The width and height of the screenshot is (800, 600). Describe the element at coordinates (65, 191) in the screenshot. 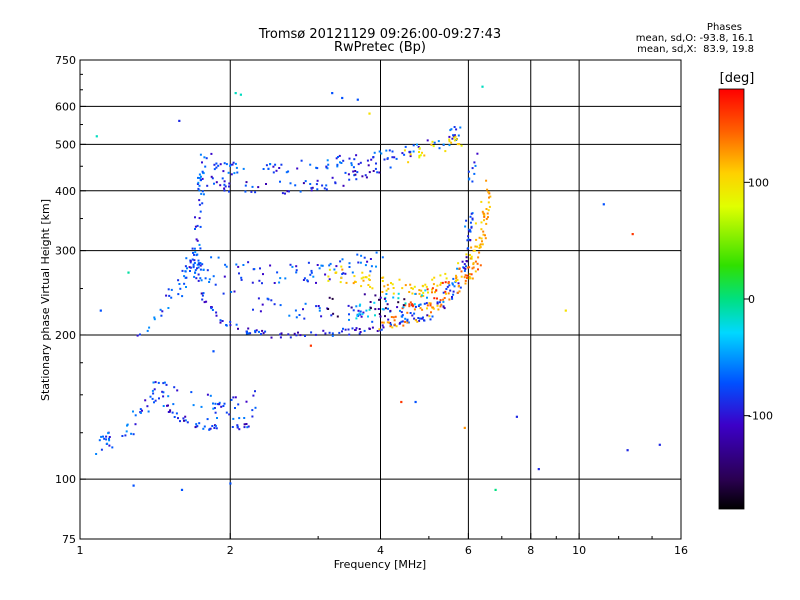

I see `y-tick-label: 400` at that location.